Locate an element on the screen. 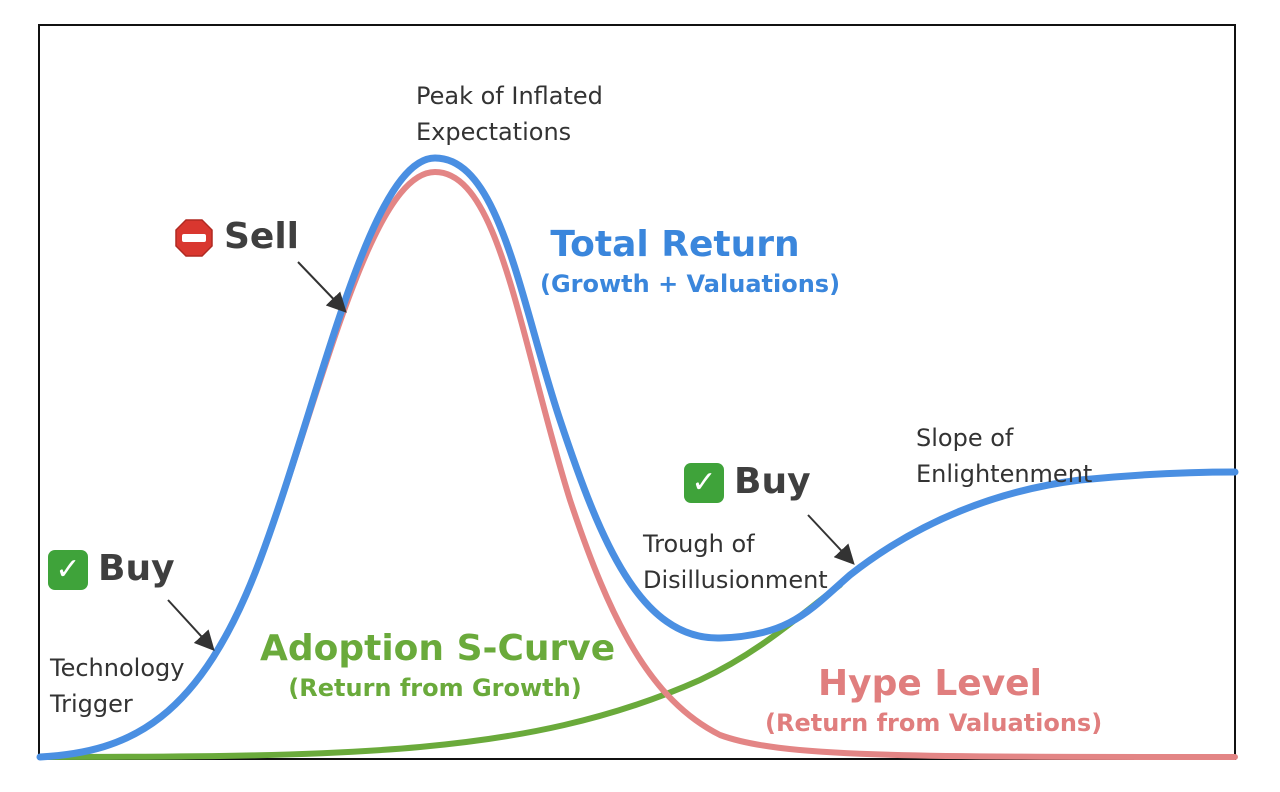  arrow-buy-trough is located at coordinates (831, 539).